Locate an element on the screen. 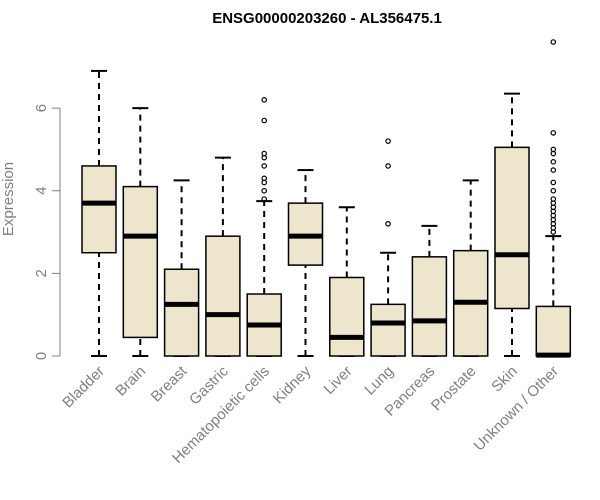 The height and width of the screenshot is (500, 600). box-hematopoietic-cells is located at coordinates (264, 227).